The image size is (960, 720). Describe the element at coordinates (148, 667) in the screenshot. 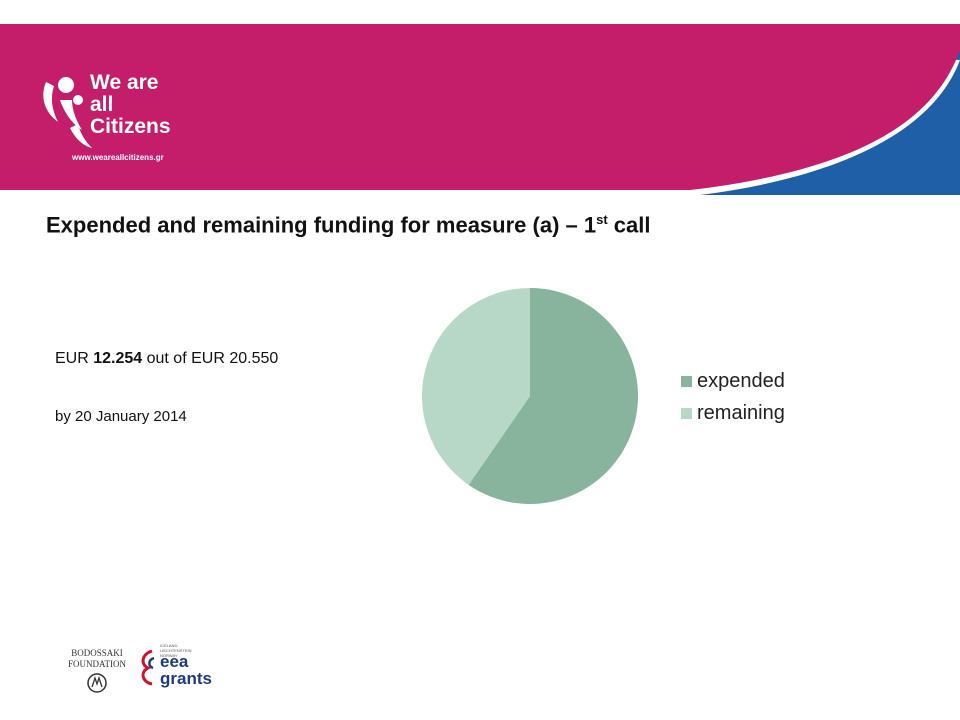

I see `eea-swirl-icon` at that location.